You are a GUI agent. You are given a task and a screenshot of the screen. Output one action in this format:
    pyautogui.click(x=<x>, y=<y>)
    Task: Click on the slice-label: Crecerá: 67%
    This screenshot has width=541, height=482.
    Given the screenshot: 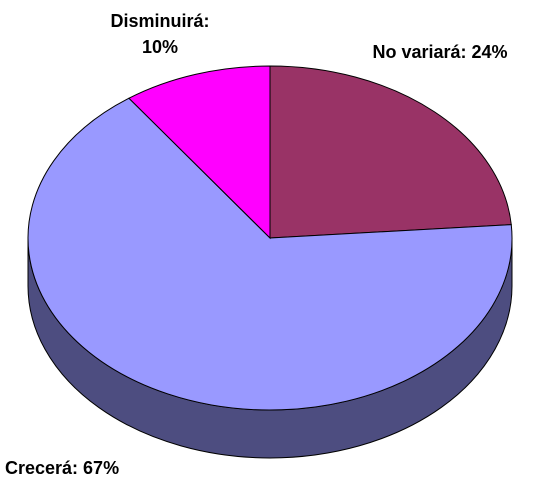 What is the action you would take?
    pyautogui.click(x=62, y=468)
    